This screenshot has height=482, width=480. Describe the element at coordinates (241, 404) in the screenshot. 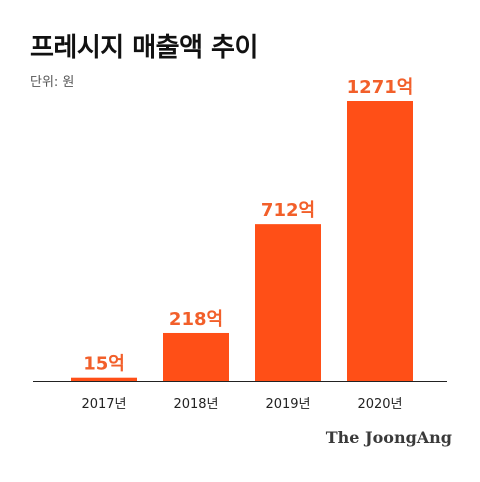

I see `x-tick-labels-group: 2017년 2018년 2019년 2020년` at that location.